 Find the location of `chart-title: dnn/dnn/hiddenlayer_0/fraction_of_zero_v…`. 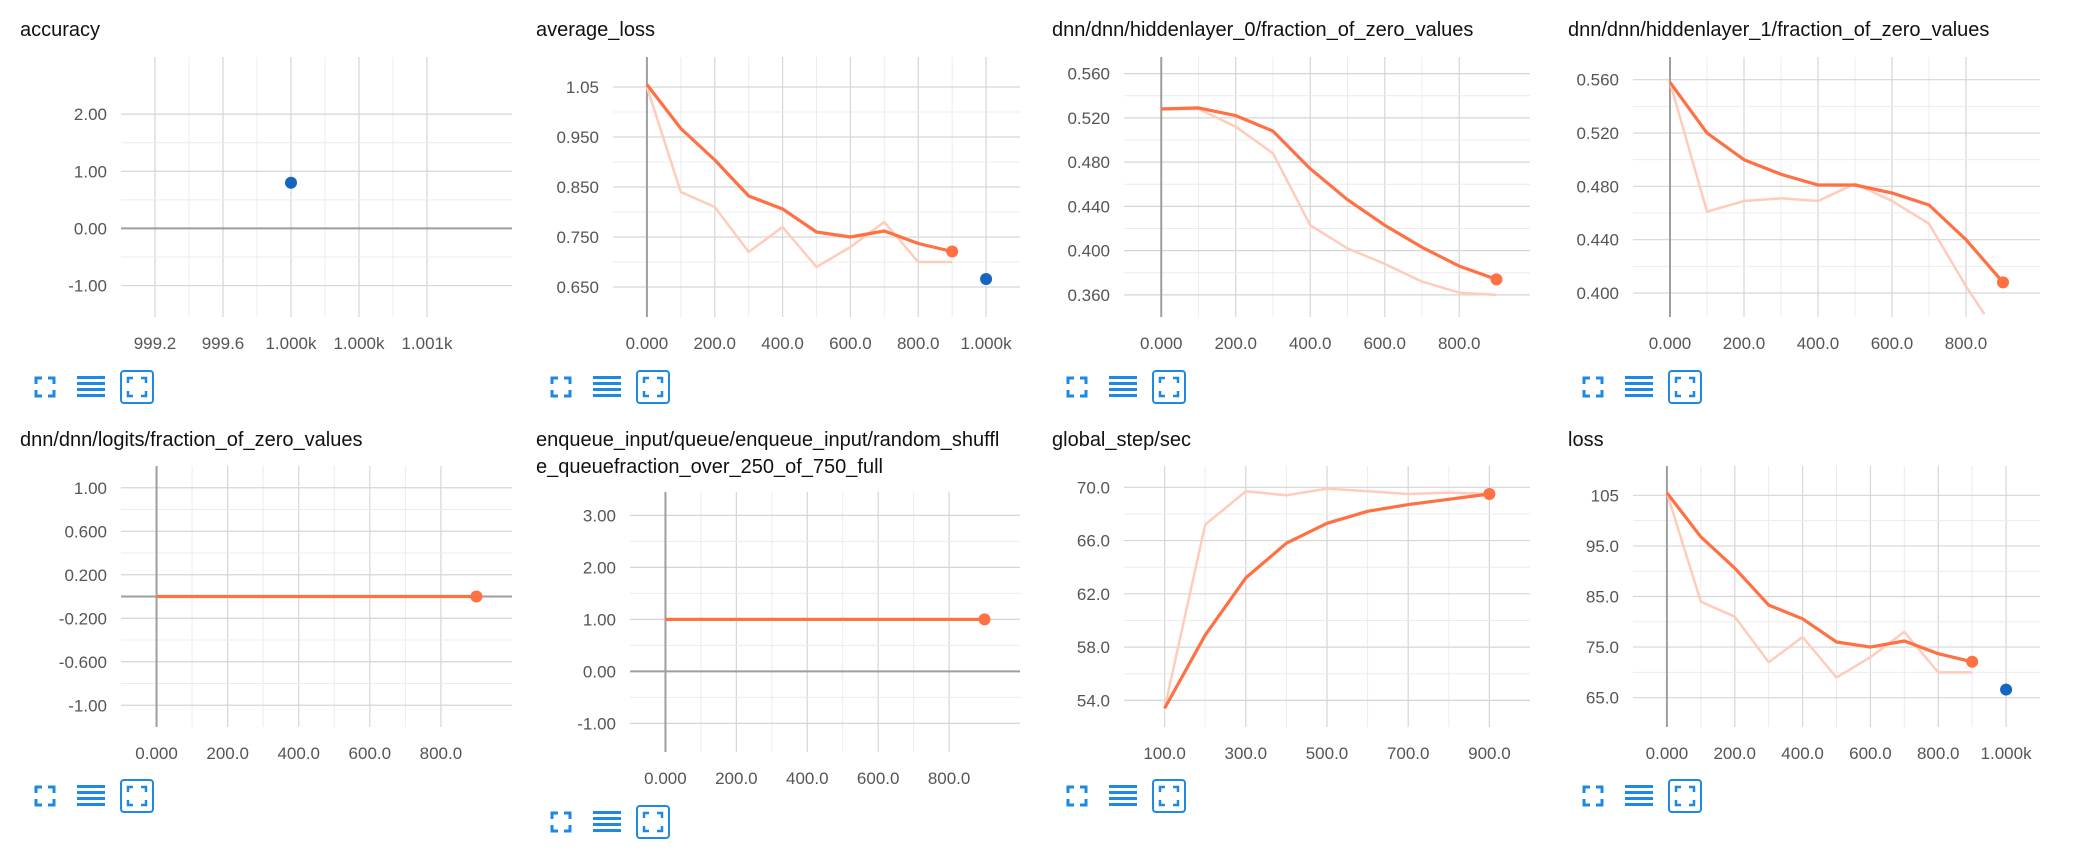

chart-title: dnn/dnn/hiddenlayer_0/fraction_of_zero_v… is located at coordinates (1263, 30).